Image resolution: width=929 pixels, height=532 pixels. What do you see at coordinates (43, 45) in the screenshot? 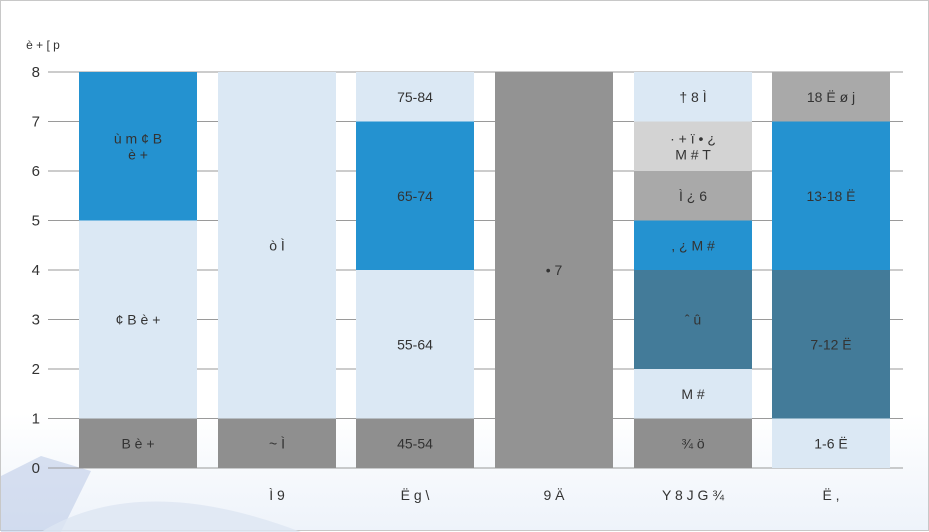
I see `y-axis-label: è + [ p` at bounding box center [43, 45].